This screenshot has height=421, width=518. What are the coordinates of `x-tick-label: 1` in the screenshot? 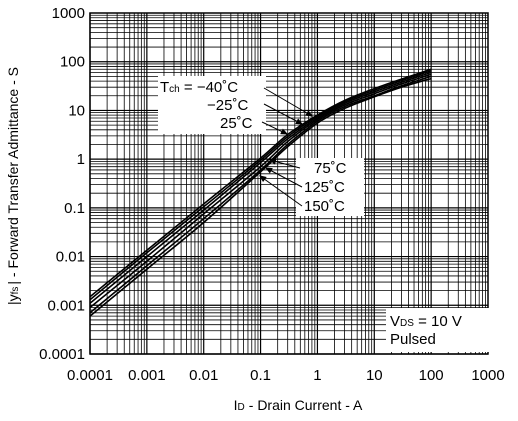 It's located at (317, 375).